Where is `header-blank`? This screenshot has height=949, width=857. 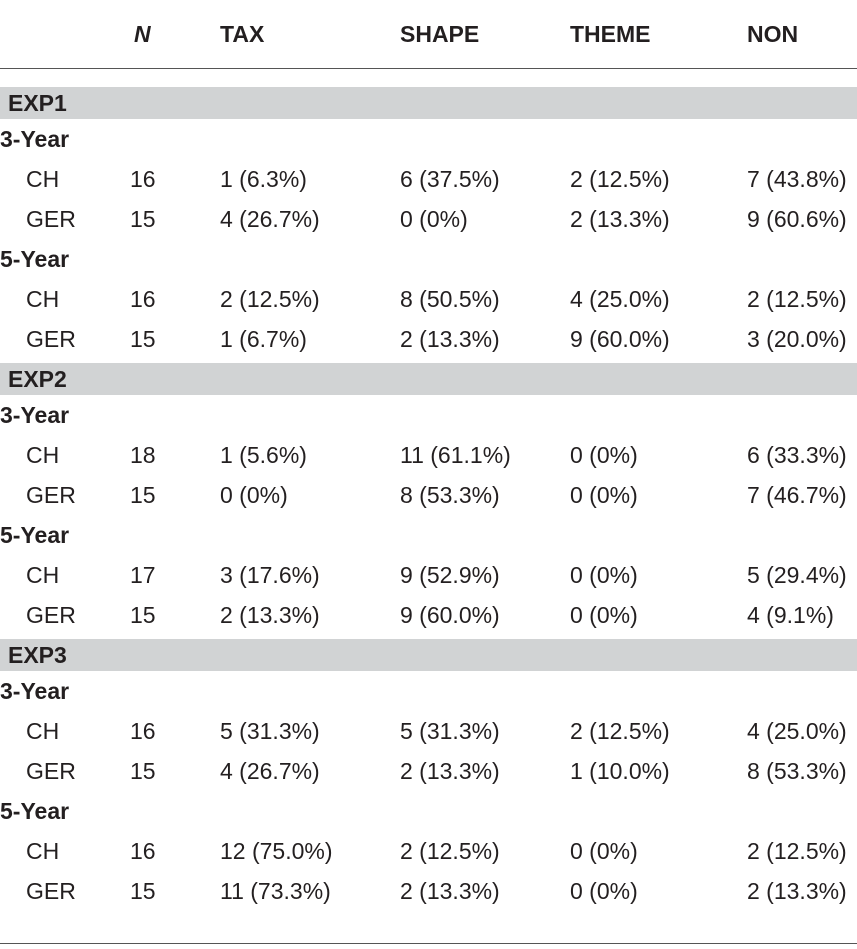 header-blank is located at coordinates (65, 34).